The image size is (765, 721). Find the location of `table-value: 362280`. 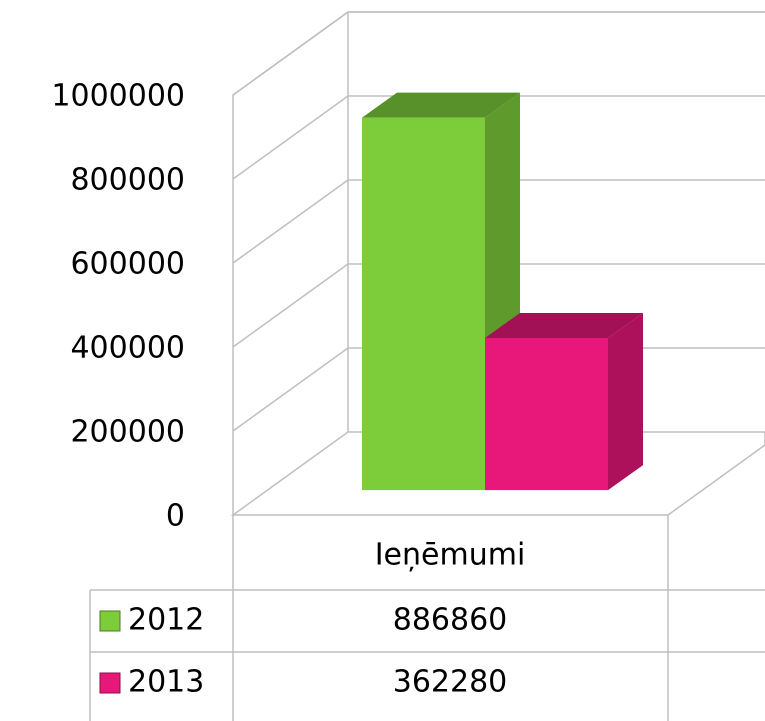

table-value: 362280 is located at coordinates (450, 682).